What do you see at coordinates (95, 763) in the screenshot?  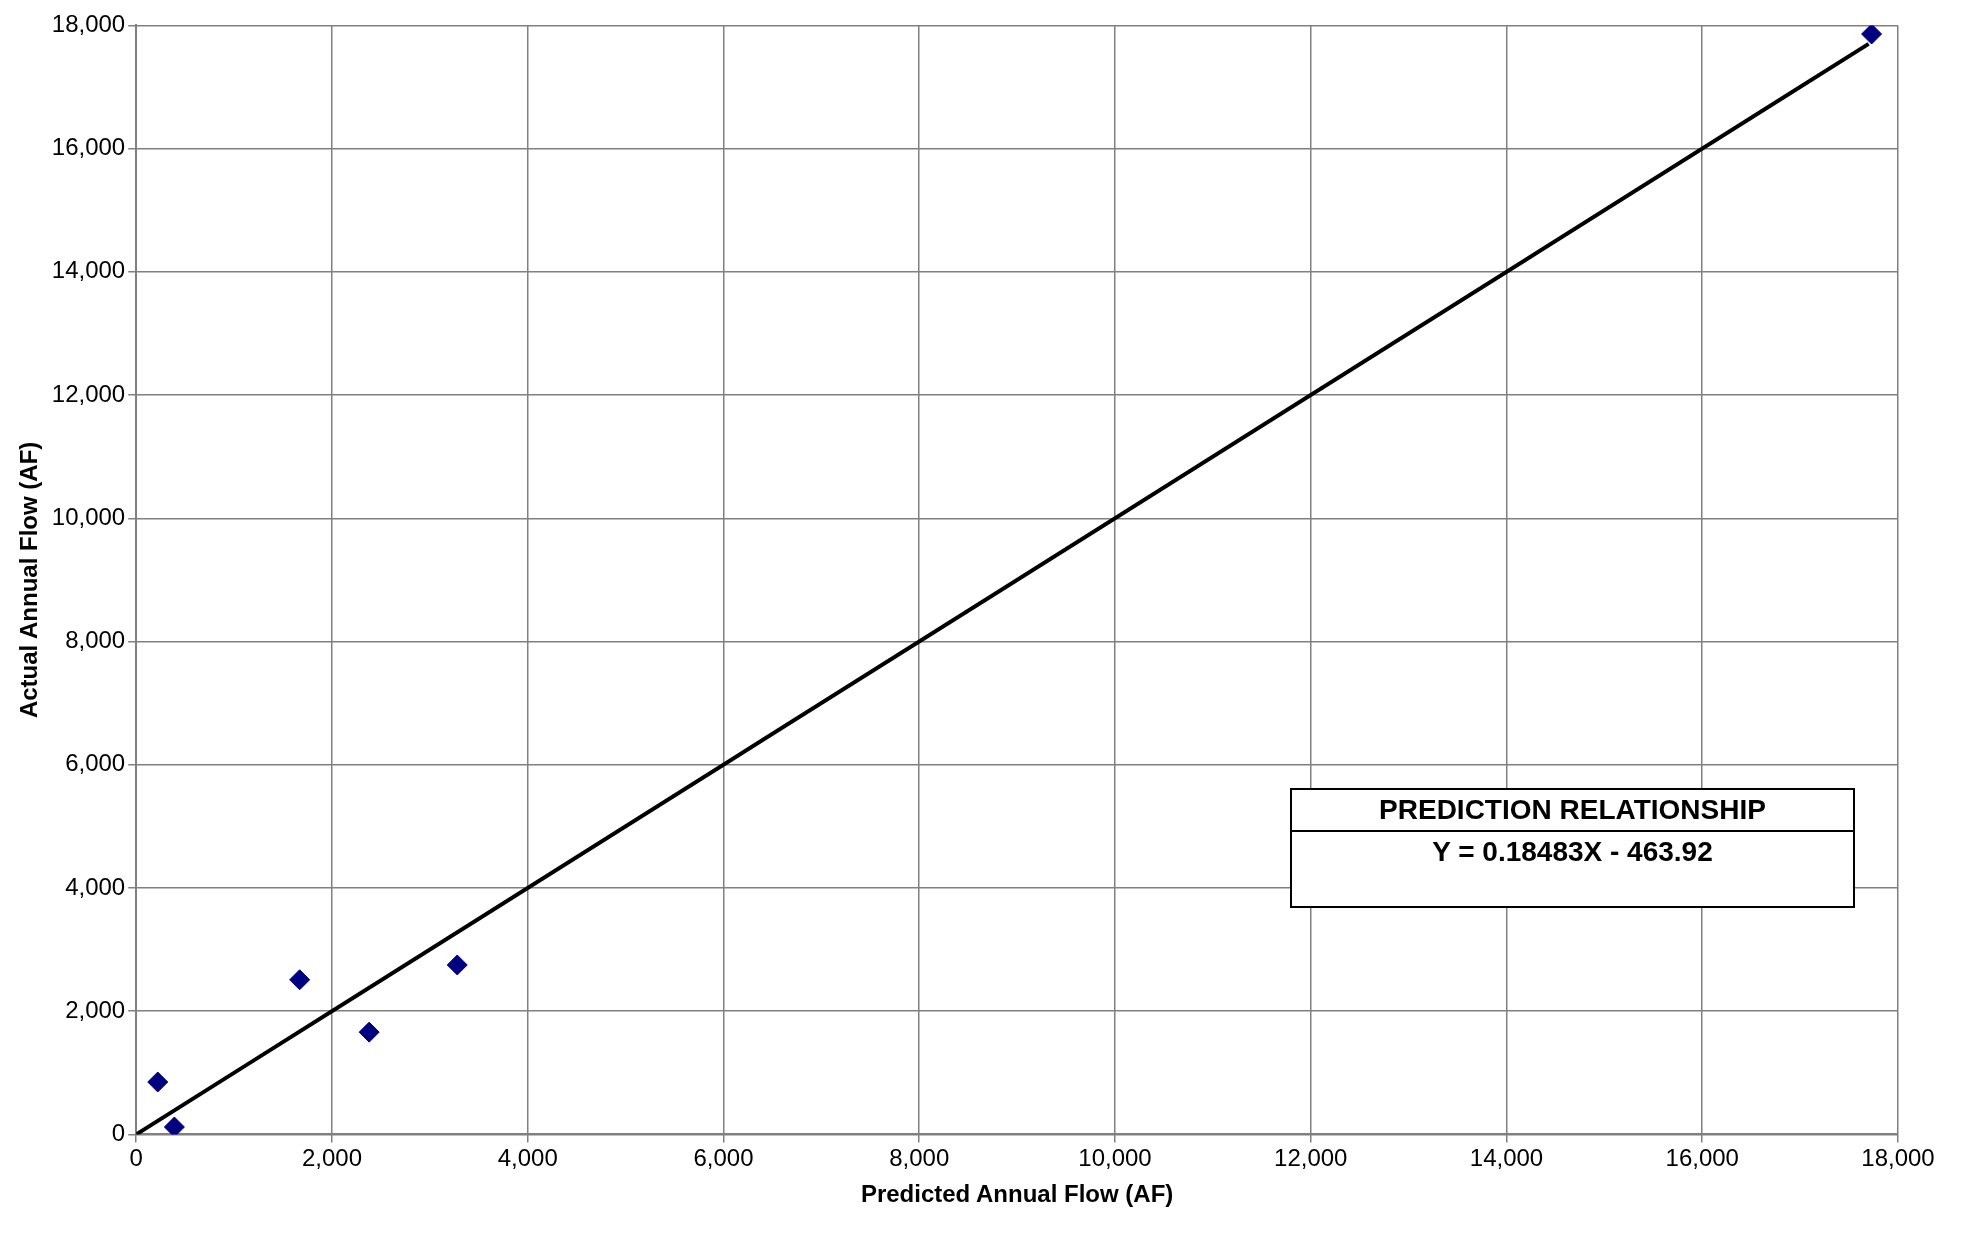 I see `y-tick-label: 6,000` at bounding box center [95, 763].